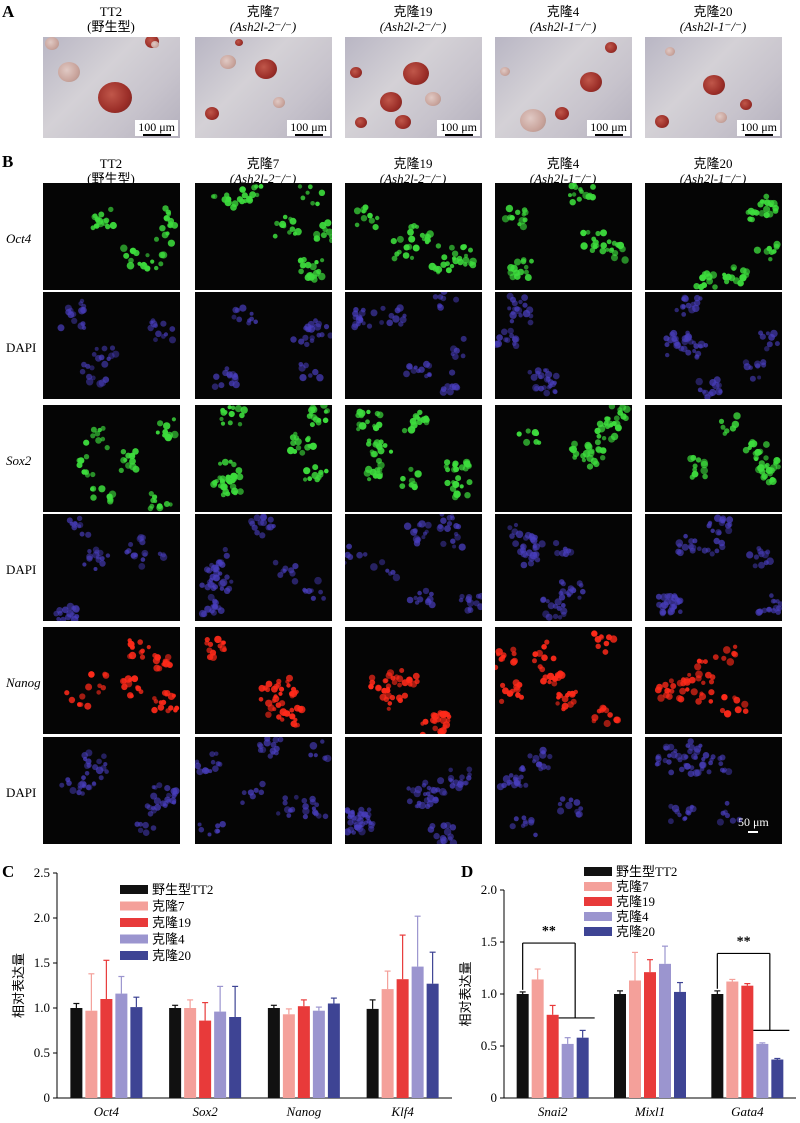  I want to click on colony, so click(403, 122).